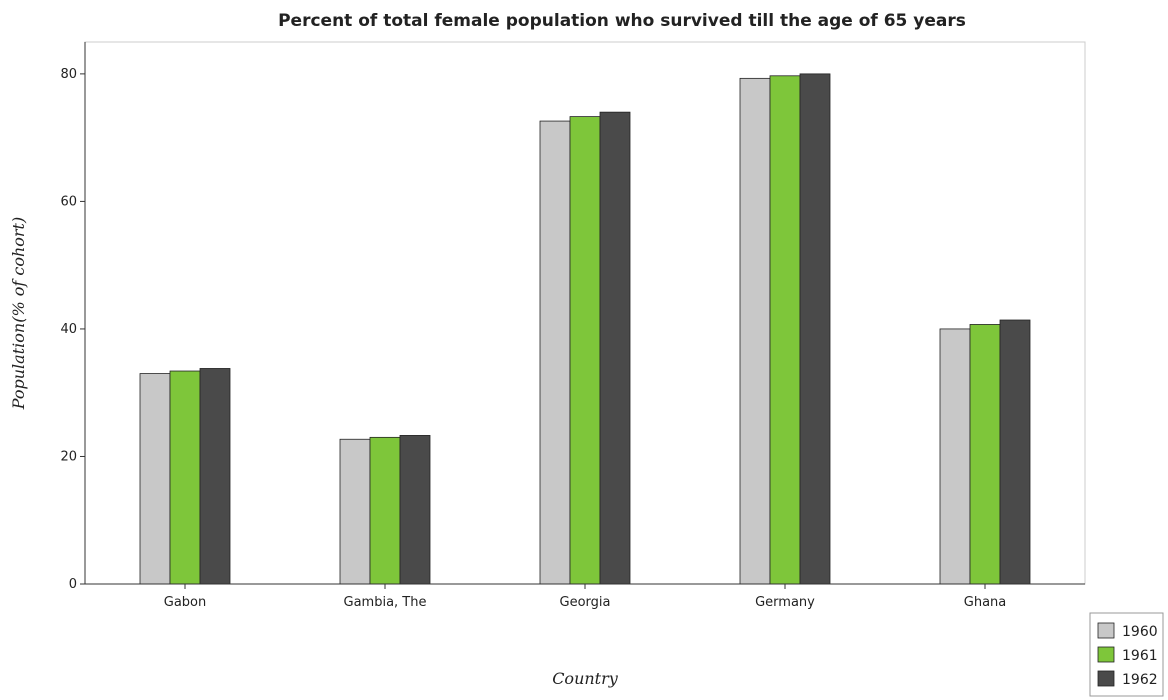 The image size is (1168, 700). Describe the element at coordinates (555, 352) in the screenshot. I see `bar-1960-georgia` at that location.